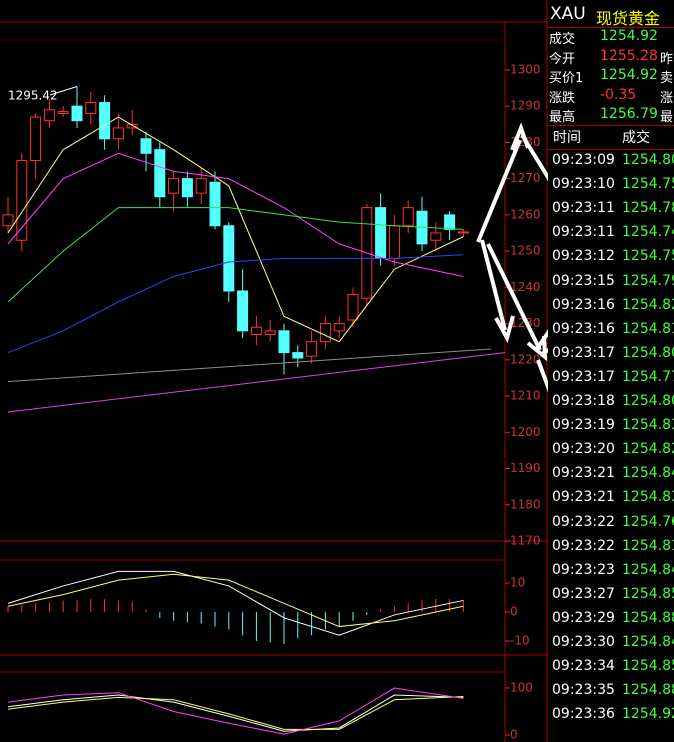 This screenshot has width=674, height=742. Describe the element at coordinates (568, 14) in the screenshot. I see `symbol: XAU` at that location.